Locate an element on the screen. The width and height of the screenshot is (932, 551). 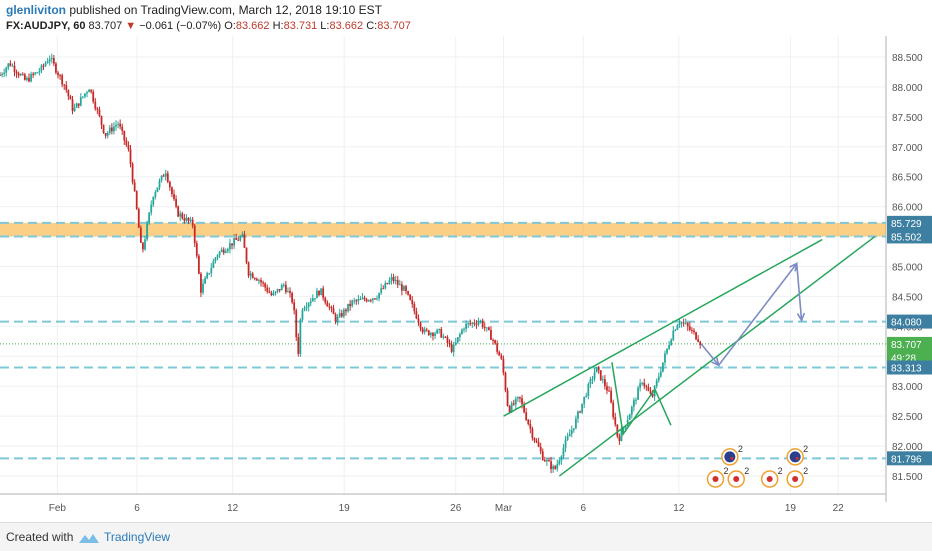
symbol-name: FX:AUDJPY, 60 is located at coordinates (46, 26).